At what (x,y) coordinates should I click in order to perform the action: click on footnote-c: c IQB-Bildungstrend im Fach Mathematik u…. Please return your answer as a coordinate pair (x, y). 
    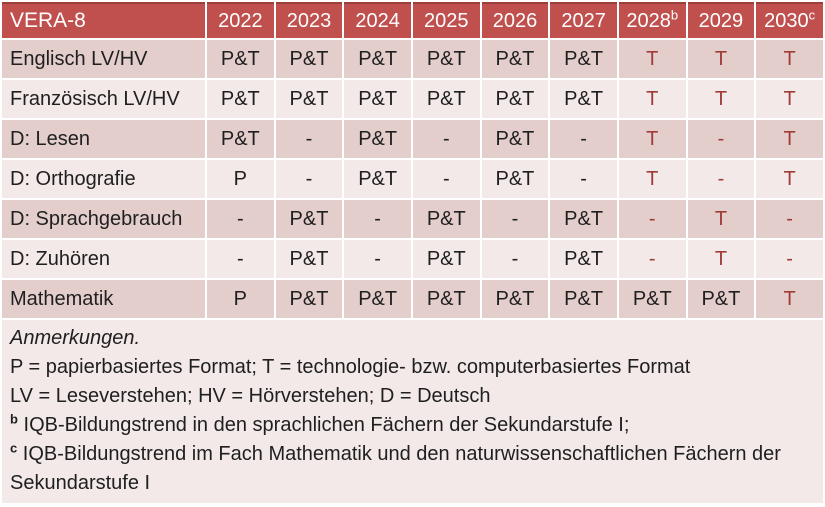
    Looking at the image, I should click on (399, 469).